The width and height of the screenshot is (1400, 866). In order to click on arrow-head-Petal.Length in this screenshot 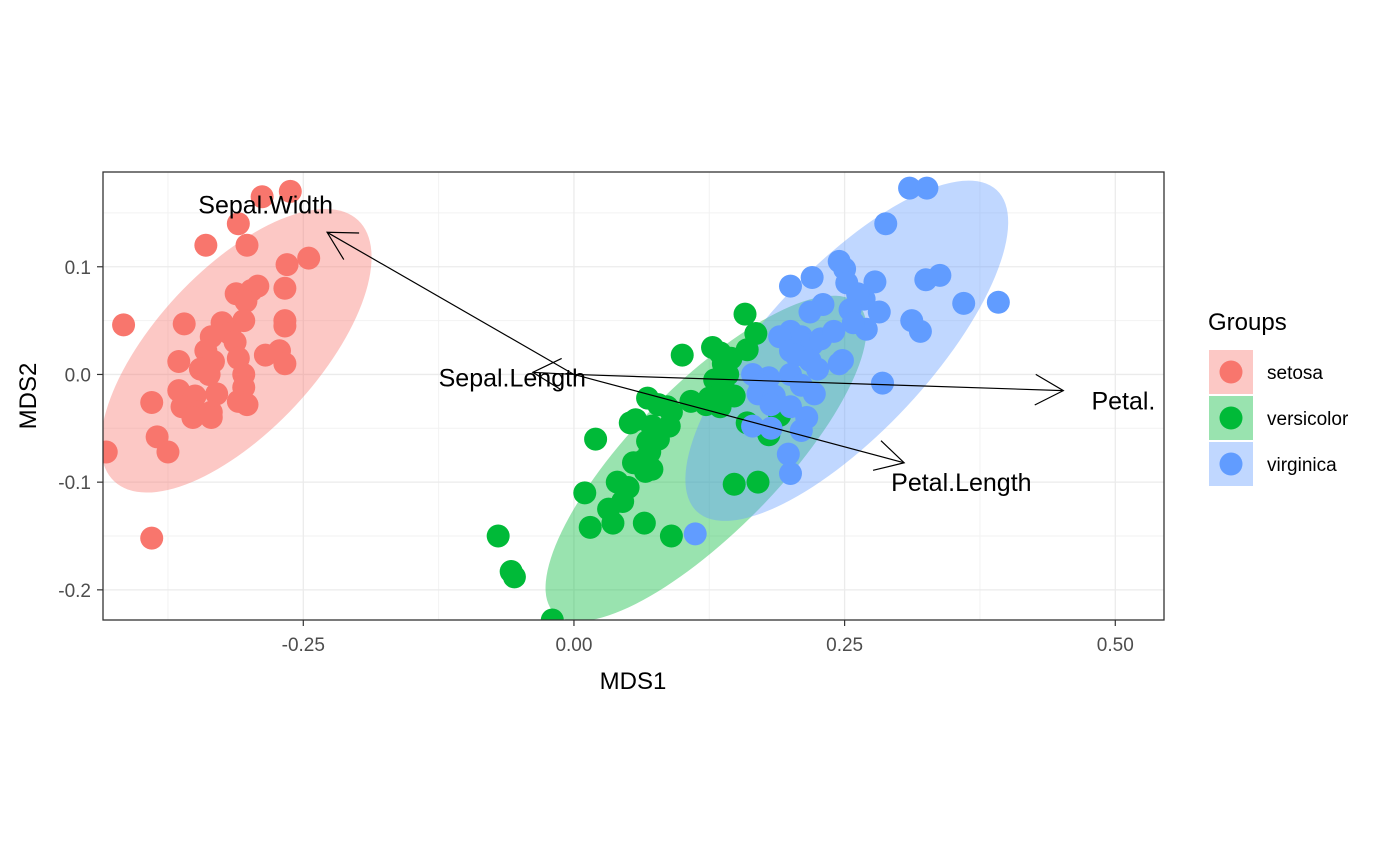, I will do `click(889, 455)`.